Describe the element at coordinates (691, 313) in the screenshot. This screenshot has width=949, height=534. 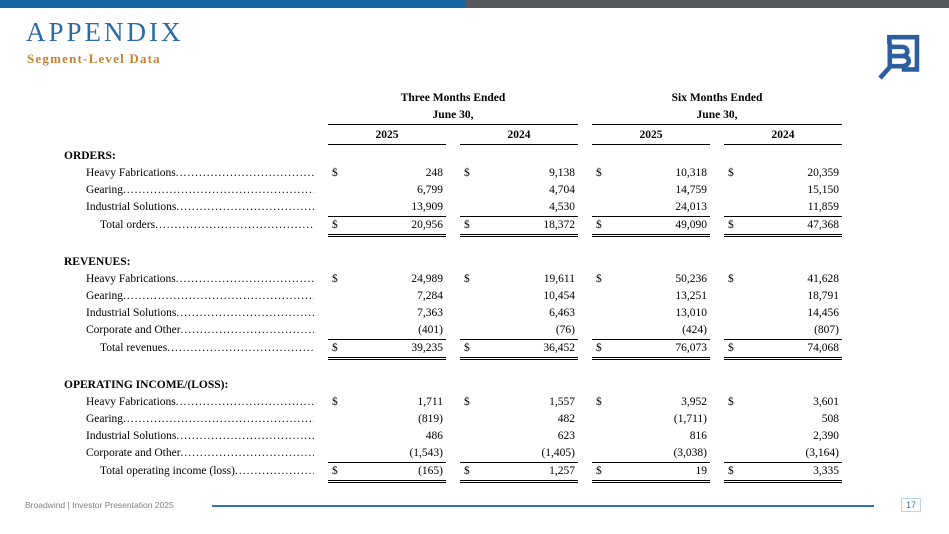
I see `value: 13,010` at that location.